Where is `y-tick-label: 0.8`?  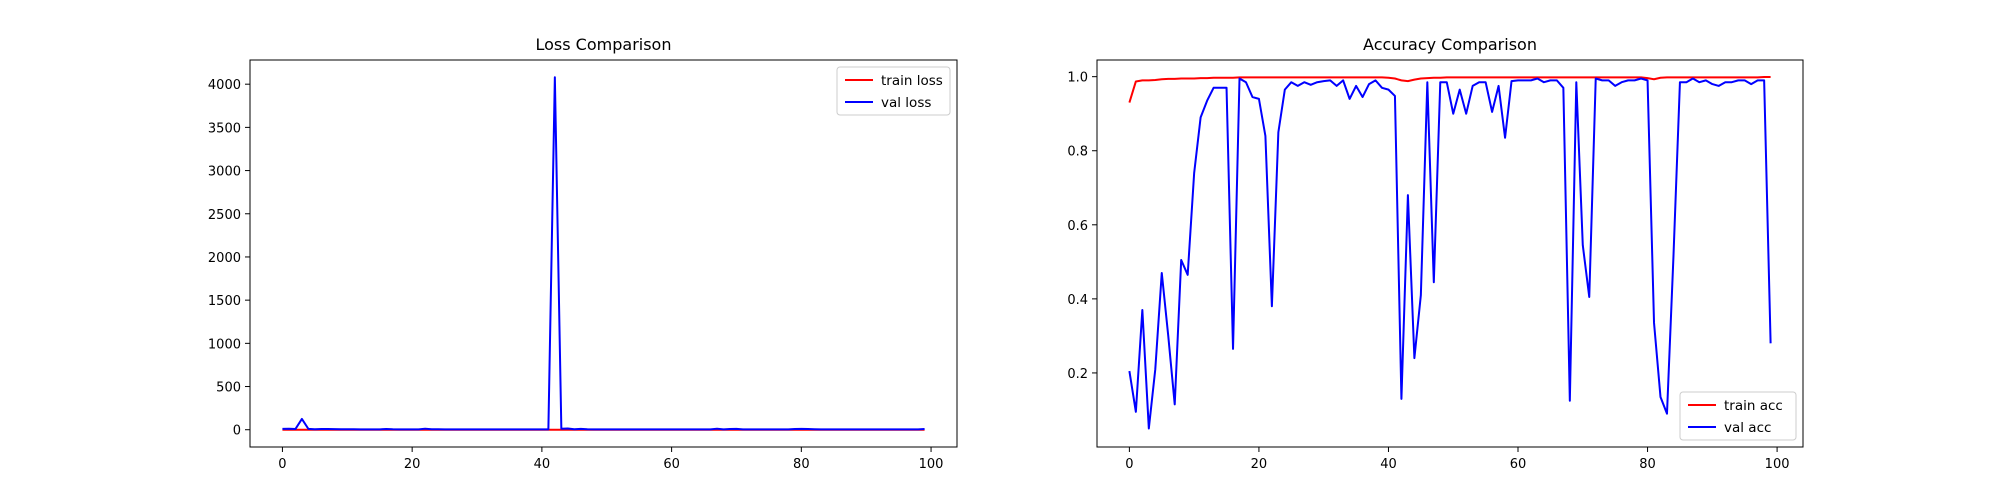
y-tick-label: 0.8 is located at coordinates (1077, 152).